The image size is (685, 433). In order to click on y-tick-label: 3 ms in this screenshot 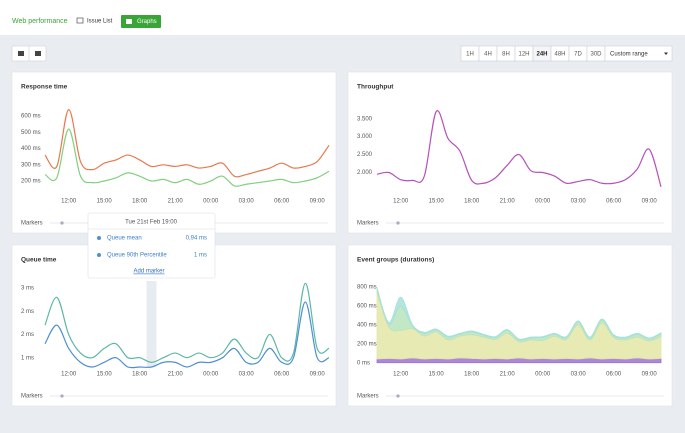, I will do `click(27, 289)`.